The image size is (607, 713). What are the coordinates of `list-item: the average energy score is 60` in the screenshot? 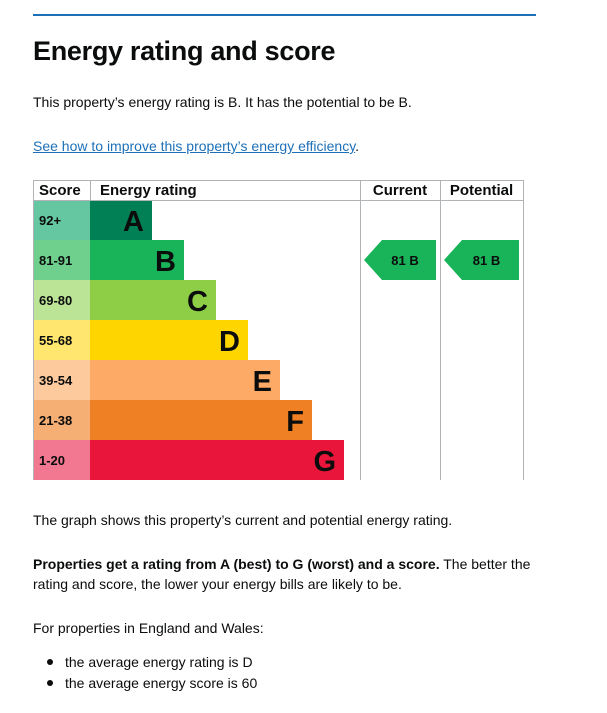 It's located at (145, 683).